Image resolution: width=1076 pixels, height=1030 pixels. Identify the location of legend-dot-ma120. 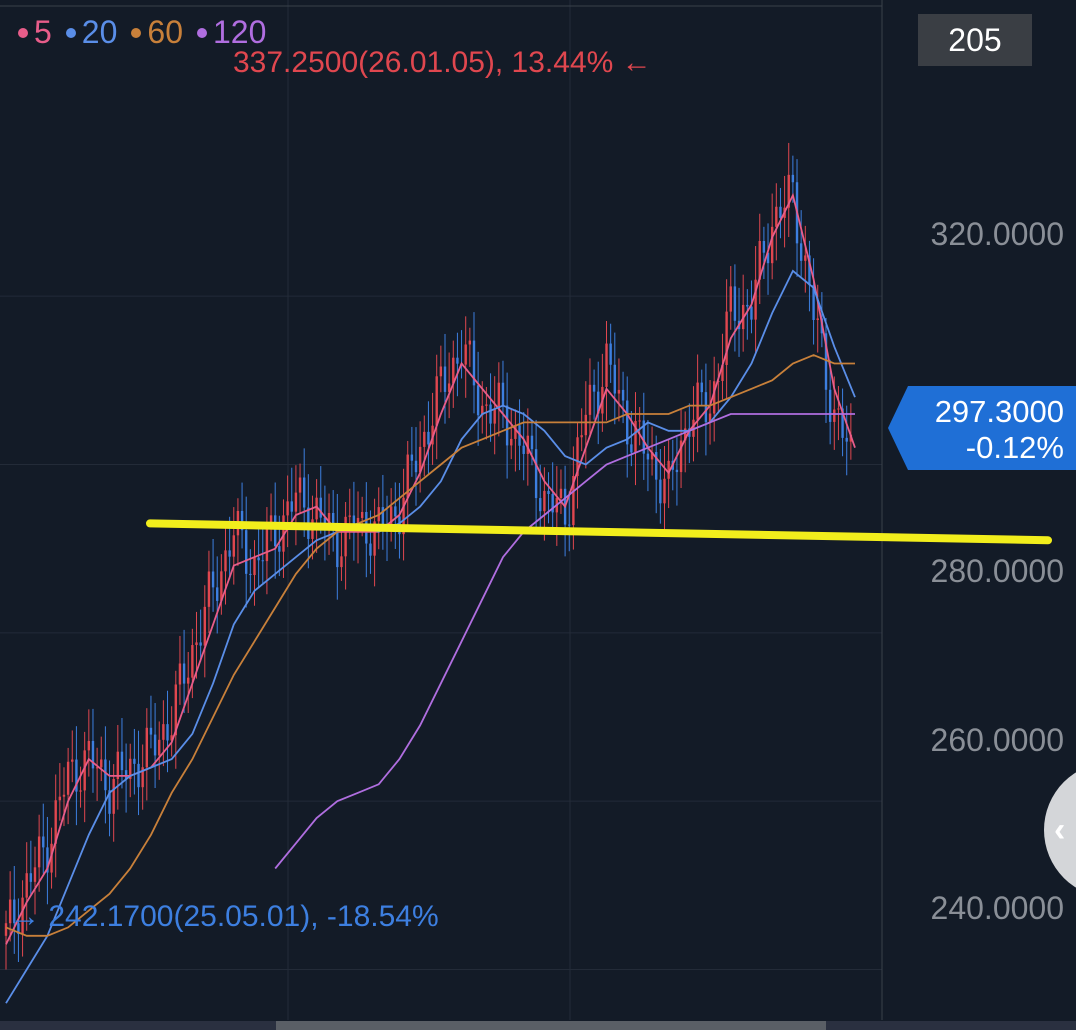
(201, 32).